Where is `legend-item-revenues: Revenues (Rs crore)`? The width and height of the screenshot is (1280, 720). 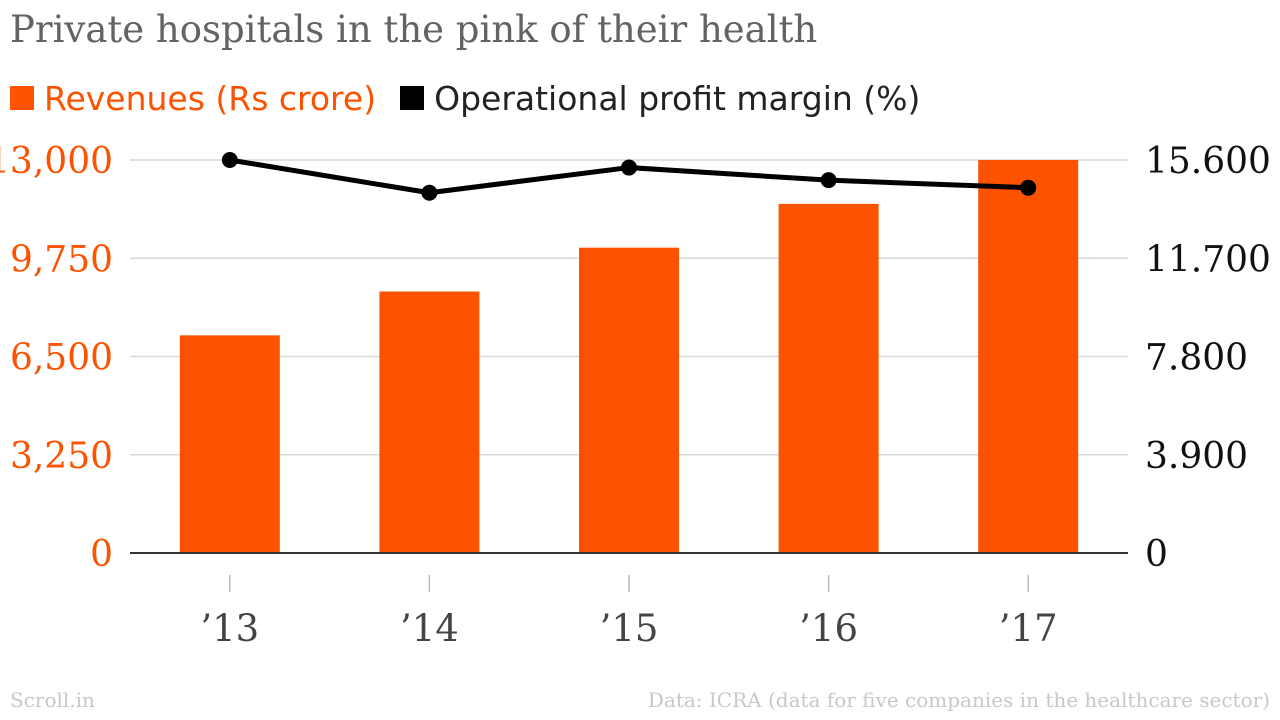 legend-item-revenues: Revenues (Rs crore) is located at coordinates (193, 98).